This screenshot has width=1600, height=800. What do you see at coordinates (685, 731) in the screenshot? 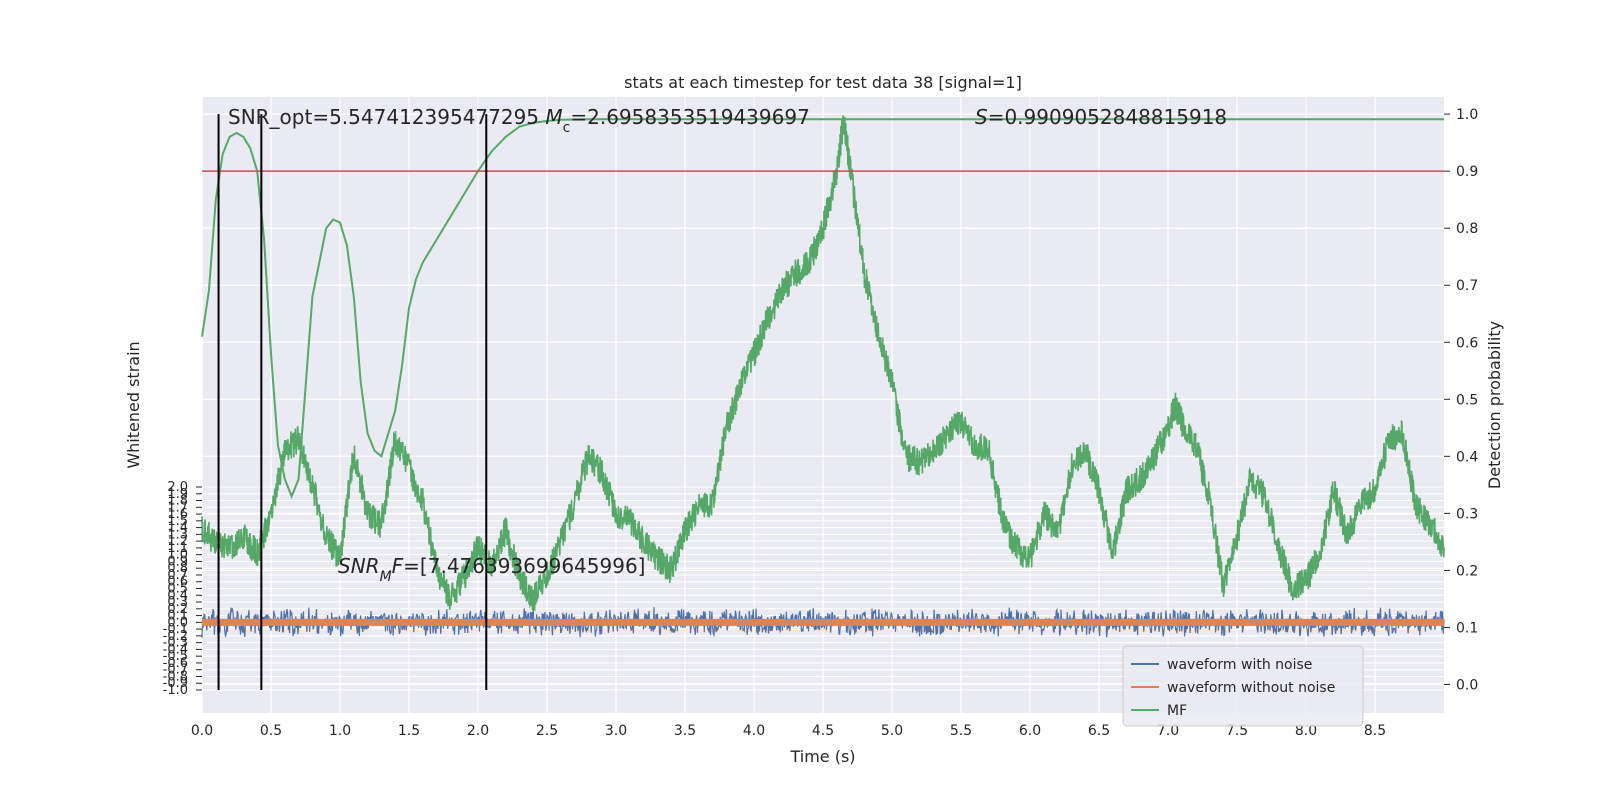
I see `x-tick-label: 3.5` at bounding box center [685, 731].